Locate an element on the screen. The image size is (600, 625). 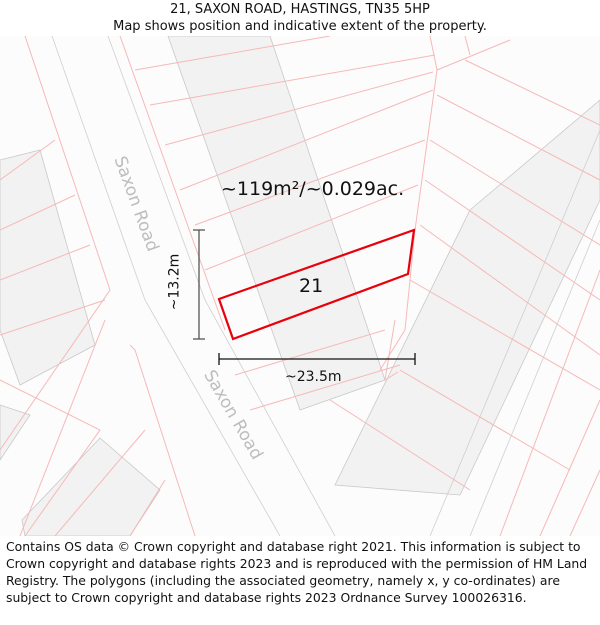
property-outline is located at coordinates (316, 284).